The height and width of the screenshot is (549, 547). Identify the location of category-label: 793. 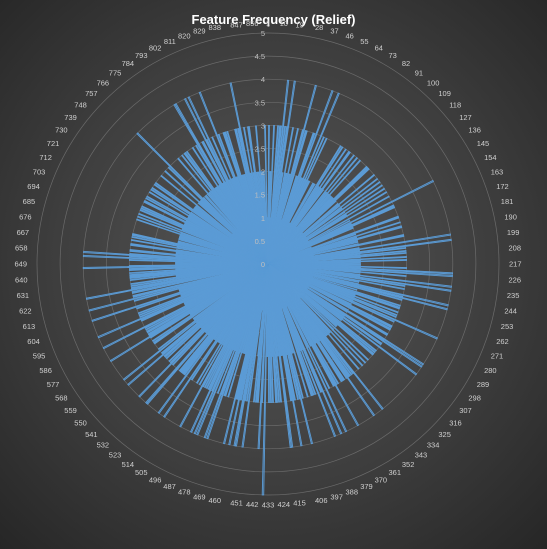
(141, 55).